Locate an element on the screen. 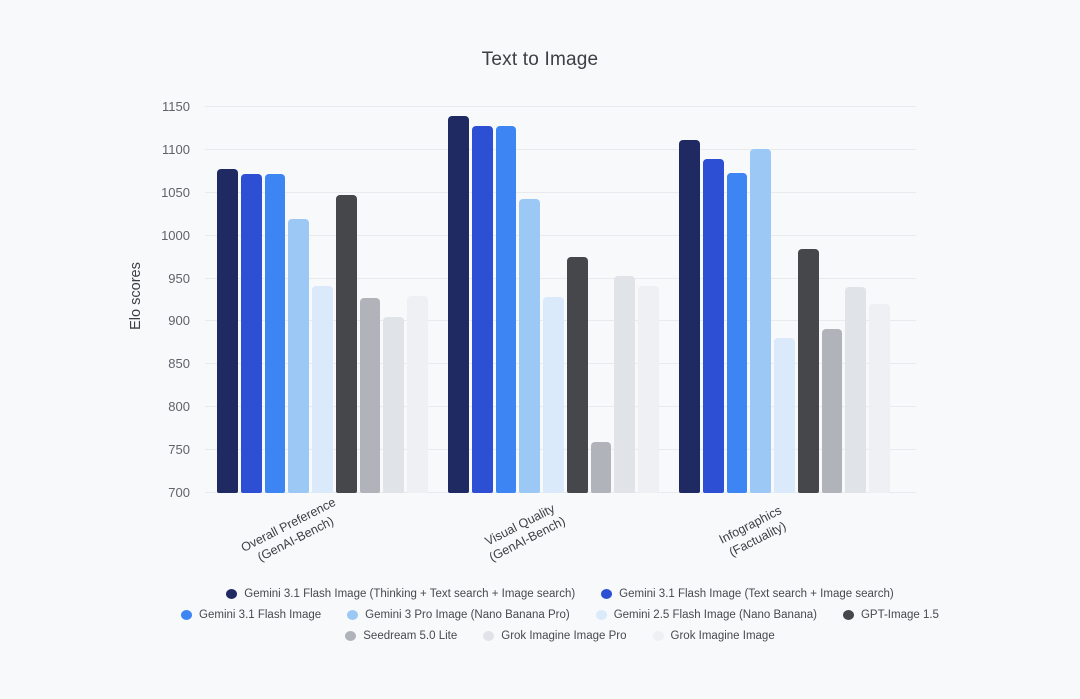 The image size is (1080, 699). y-tick-1100: 1100 is located at coordinates (176, 149).